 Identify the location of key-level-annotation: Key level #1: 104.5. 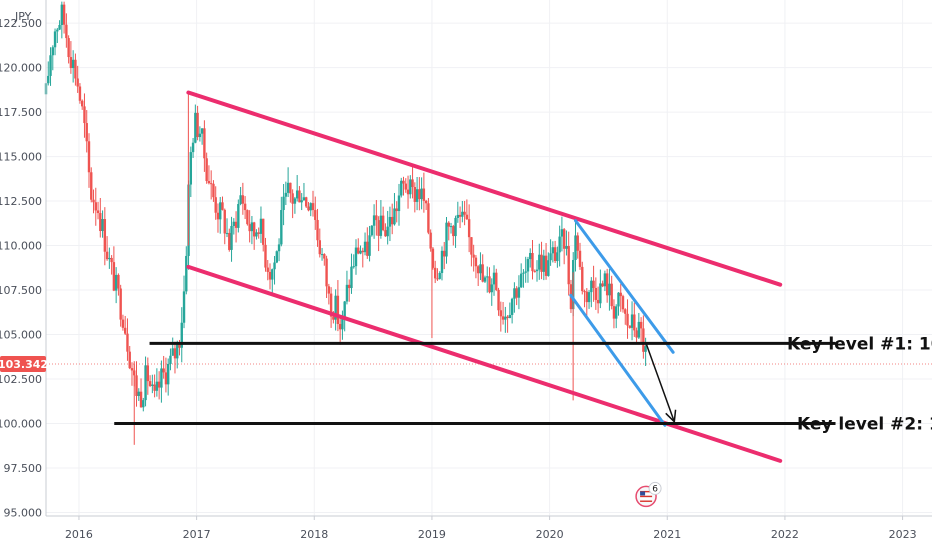
(859, 344).